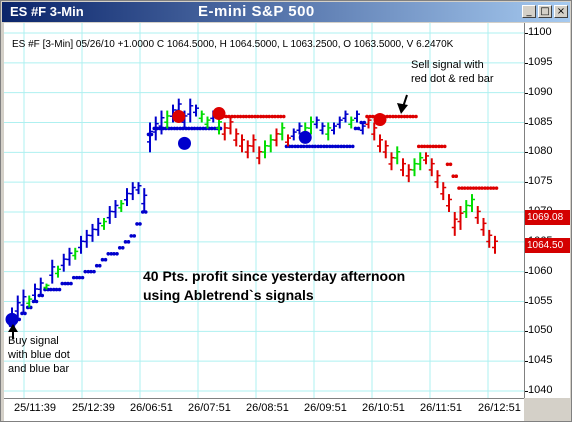  Describe the element at coordinates (540, 181) in the screenshot. I see `y-tick-label: 1075` at that location.